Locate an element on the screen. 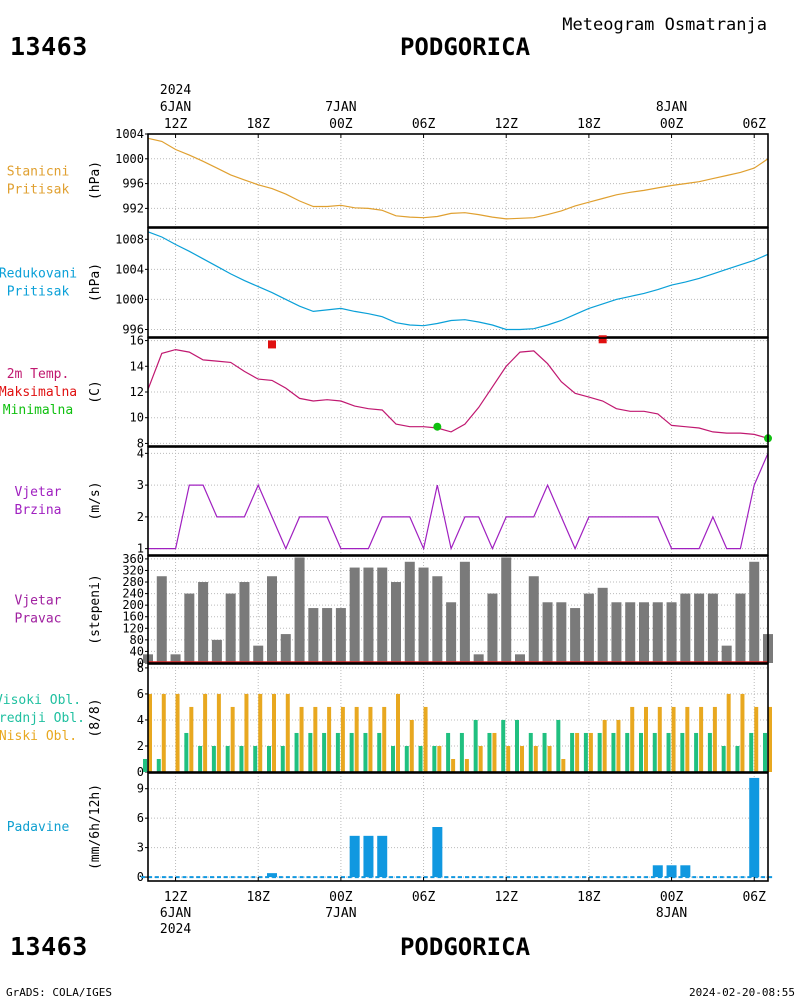 This screenshot has width=800, height=1000. y-tick-label: 40 is located at coordinates (137, 651).